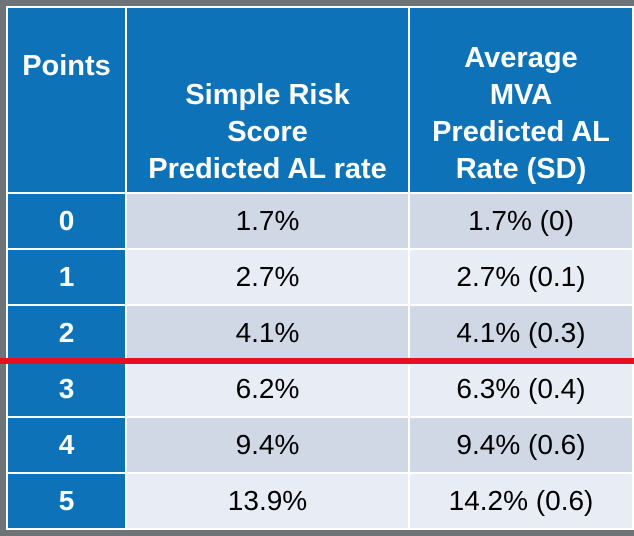  What do you see at coordinates (66, 100) in the screenshot?
I see `header-points: Points` at bounding box center [66, 100].